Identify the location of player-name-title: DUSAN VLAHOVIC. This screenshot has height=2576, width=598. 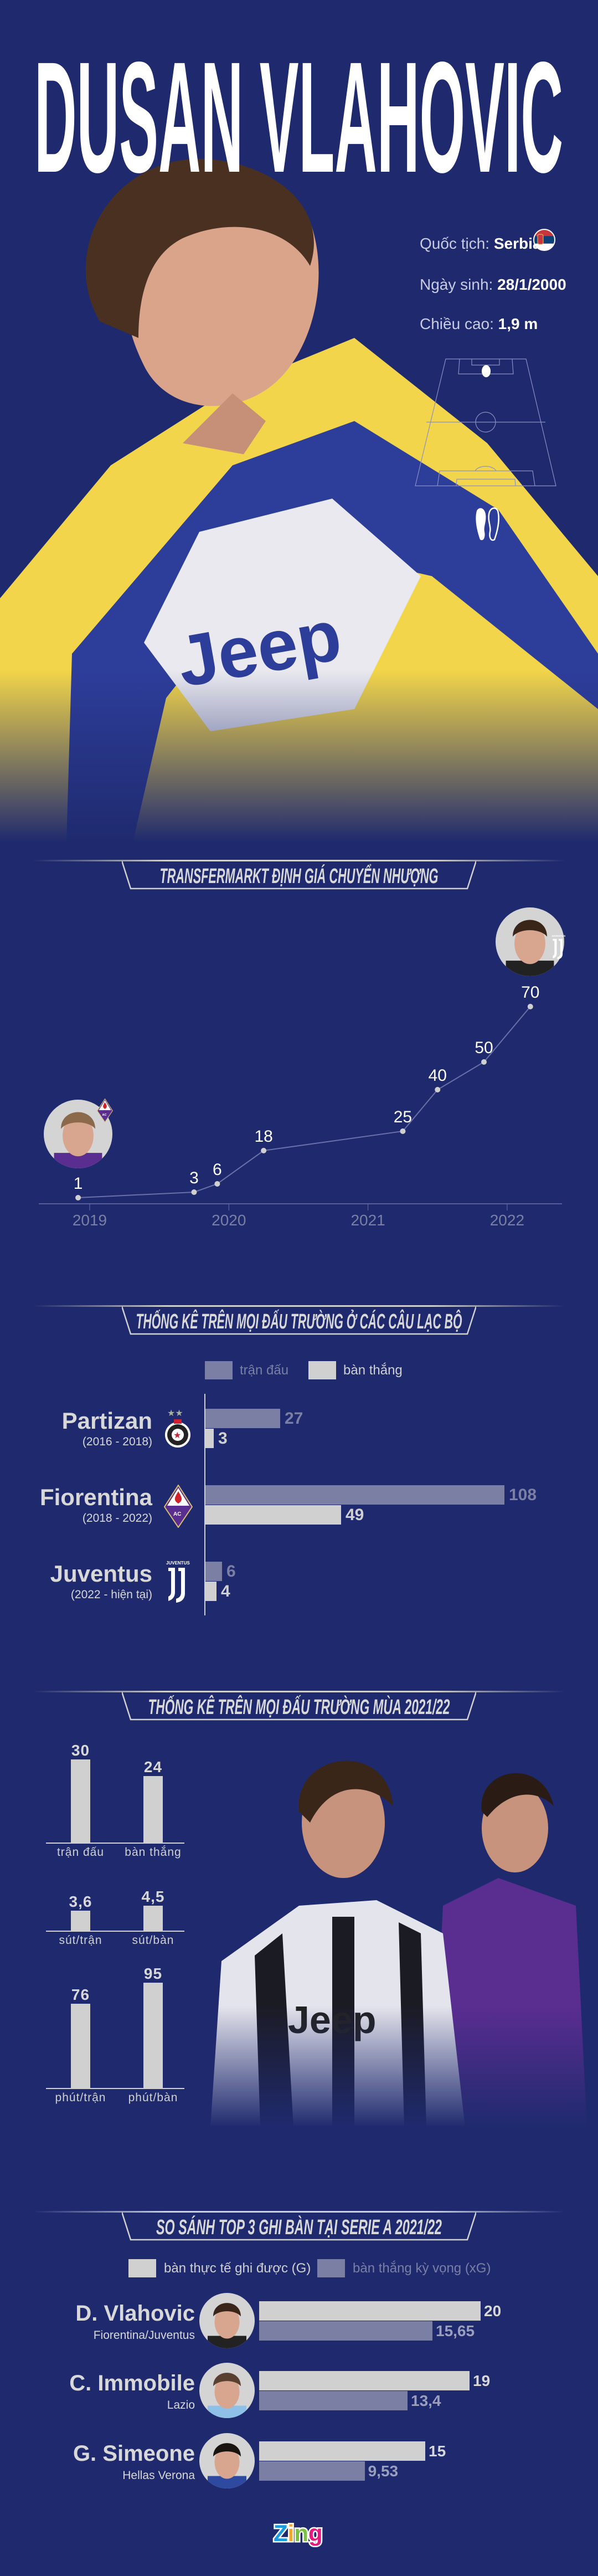
(298, 111).